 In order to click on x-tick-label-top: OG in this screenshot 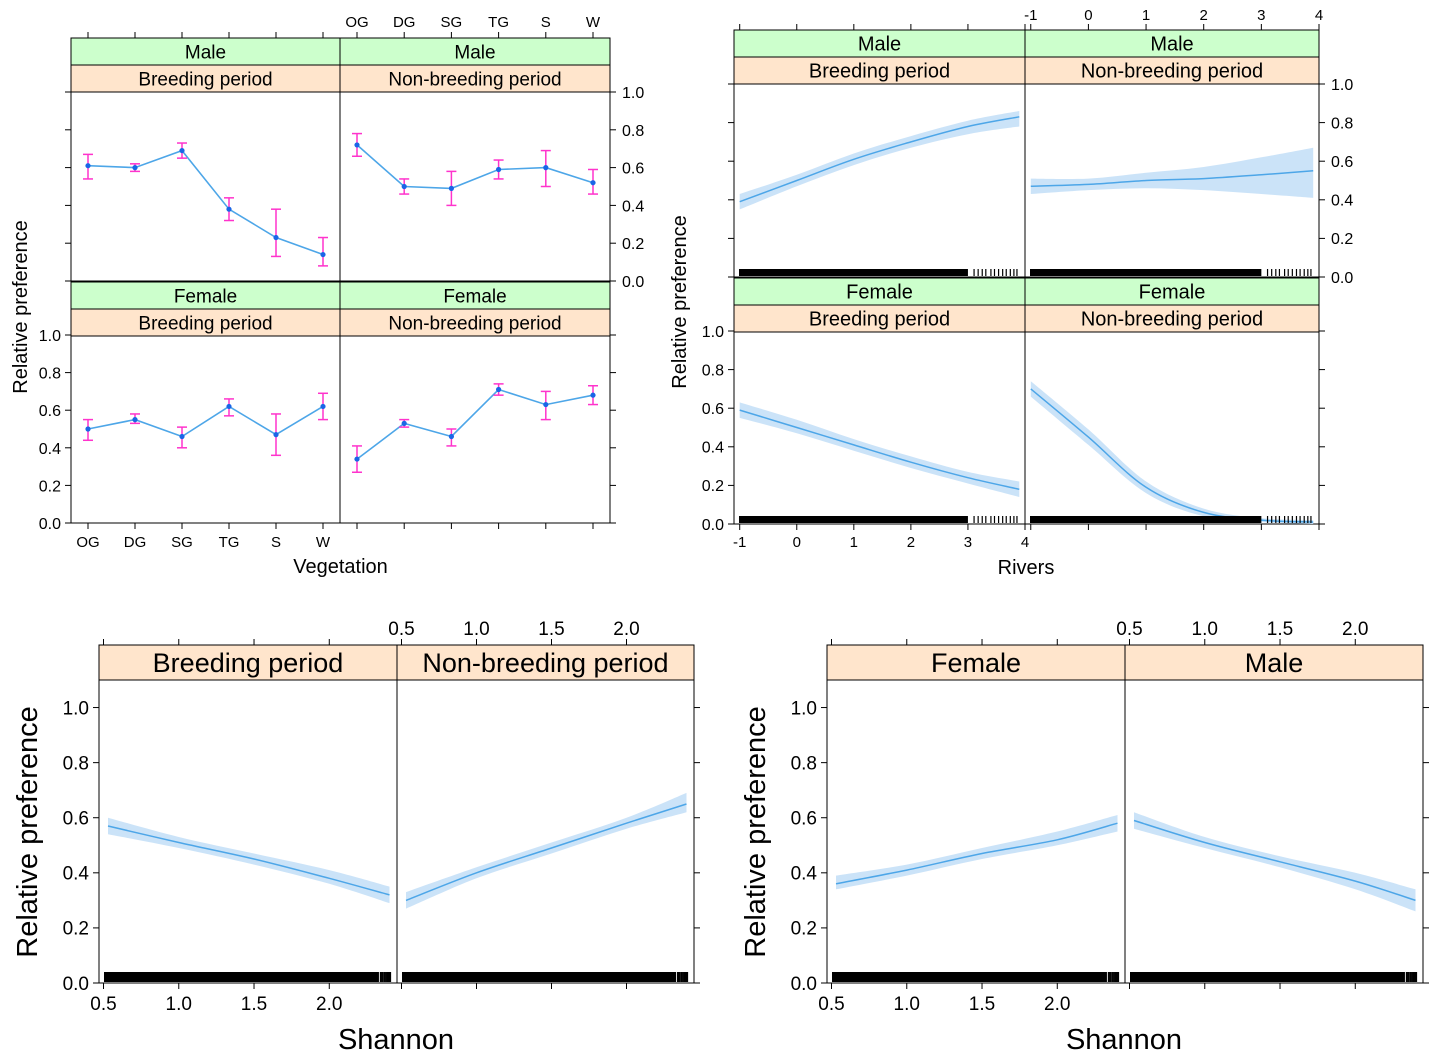, I will do `click(356, 22)`.